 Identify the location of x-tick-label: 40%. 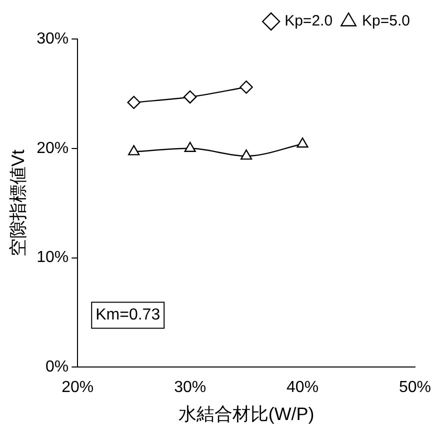
(302, 387).